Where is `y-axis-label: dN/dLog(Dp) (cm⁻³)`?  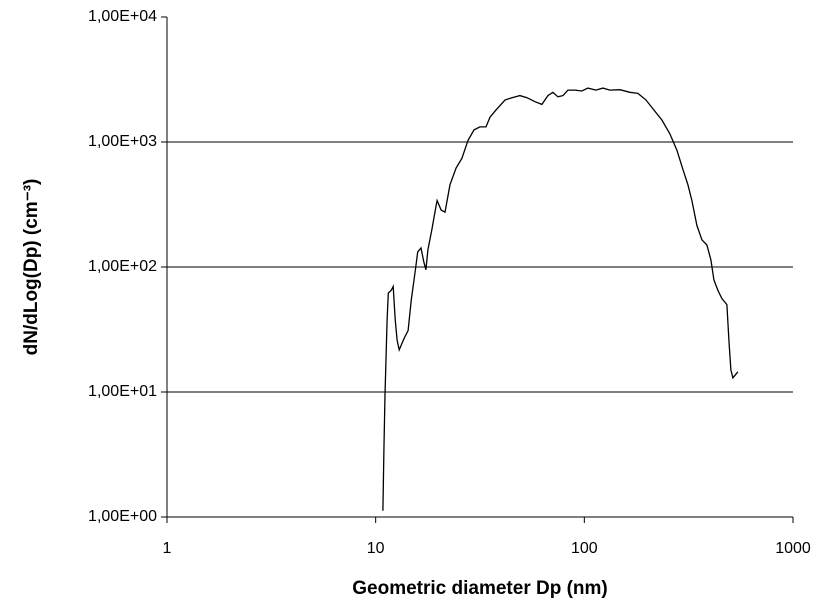
y-axis-label: dN/dLog(Dp) (cm⁻³) is located at coordinates (31, 267).